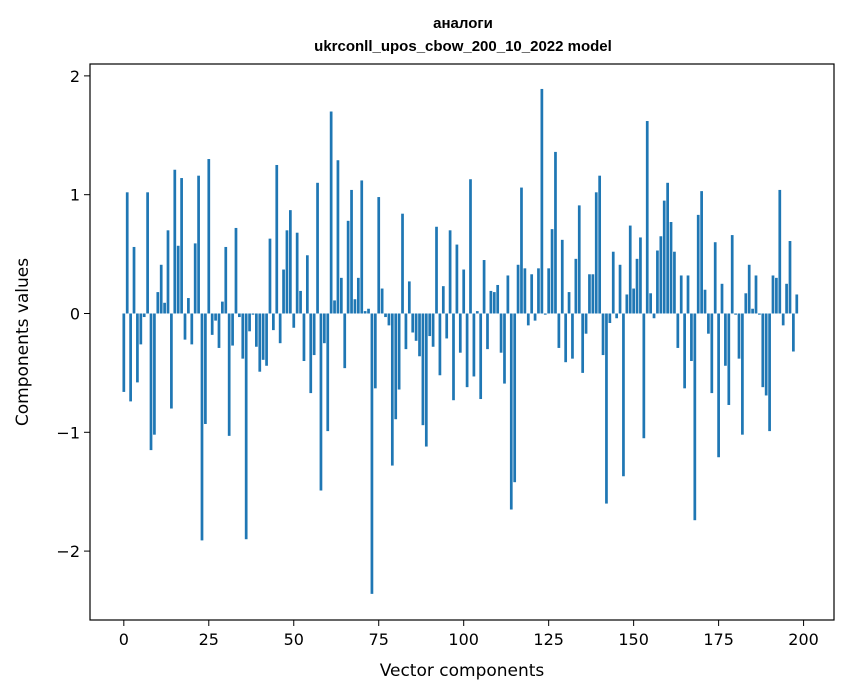 The height and width of the screenshot is (696, 847). What do you see at coordinates (68, 551) in the screenshot?
I see `y-tick-label: −2` at bounding box center [68, 551].